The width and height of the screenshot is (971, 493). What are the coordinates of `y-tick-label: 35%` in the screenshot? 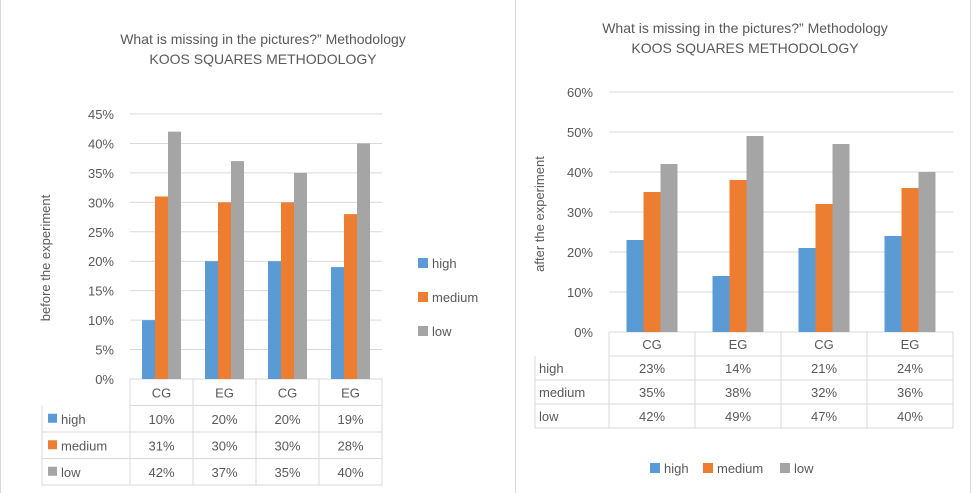 It's located at (101, 173).